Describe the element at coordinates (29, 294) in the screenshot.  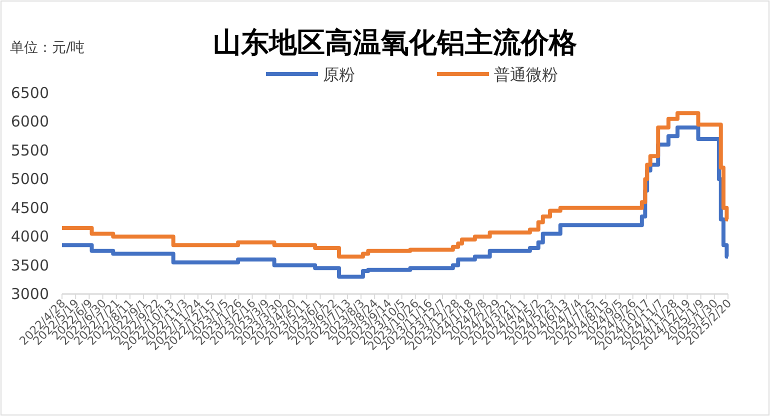
I see `y-tick-label: 3000` at that location.